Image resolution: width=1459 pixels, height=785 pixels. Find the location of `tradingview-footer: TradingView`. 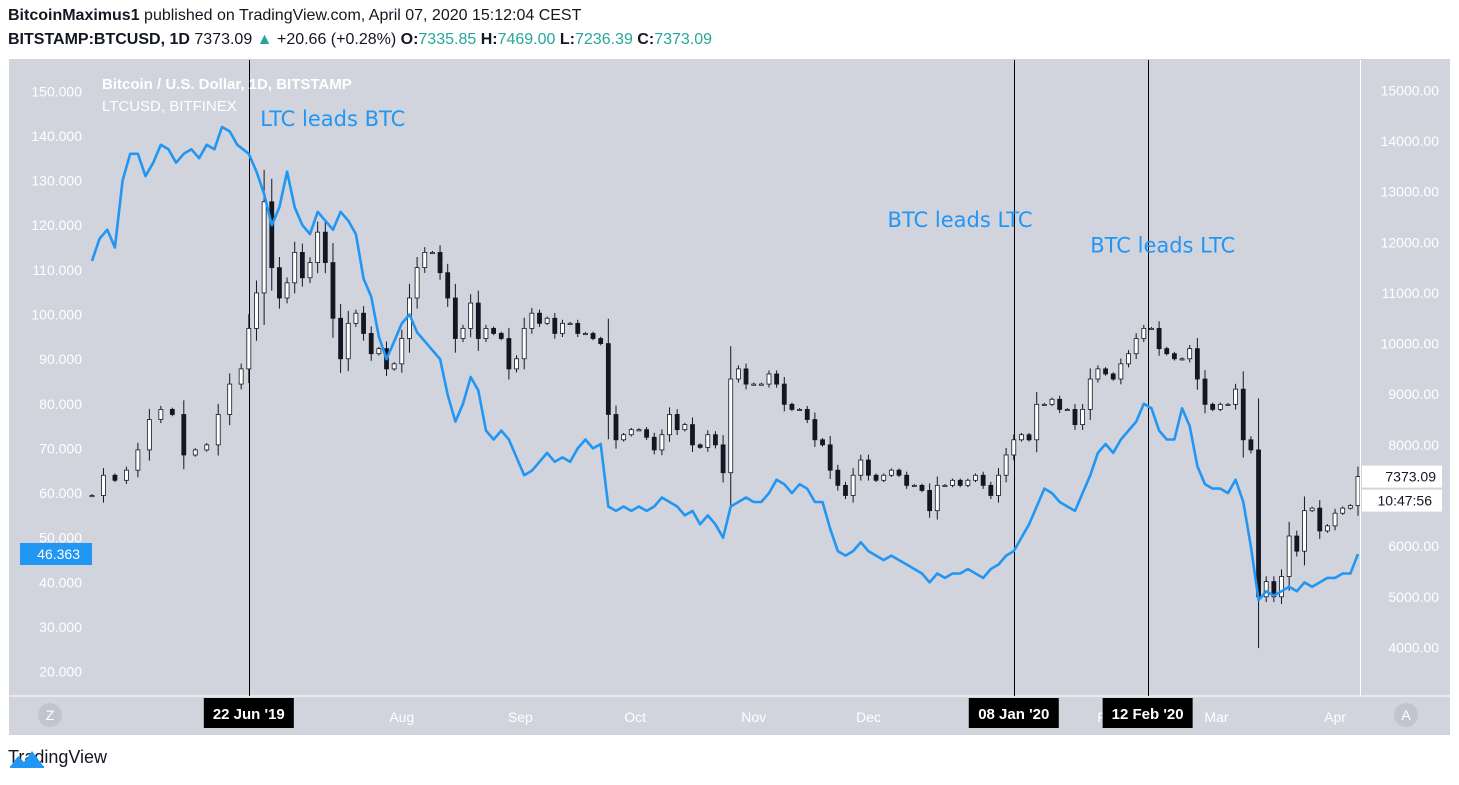

tradingview-footer: TradingView is located at coordinates (57, 757).